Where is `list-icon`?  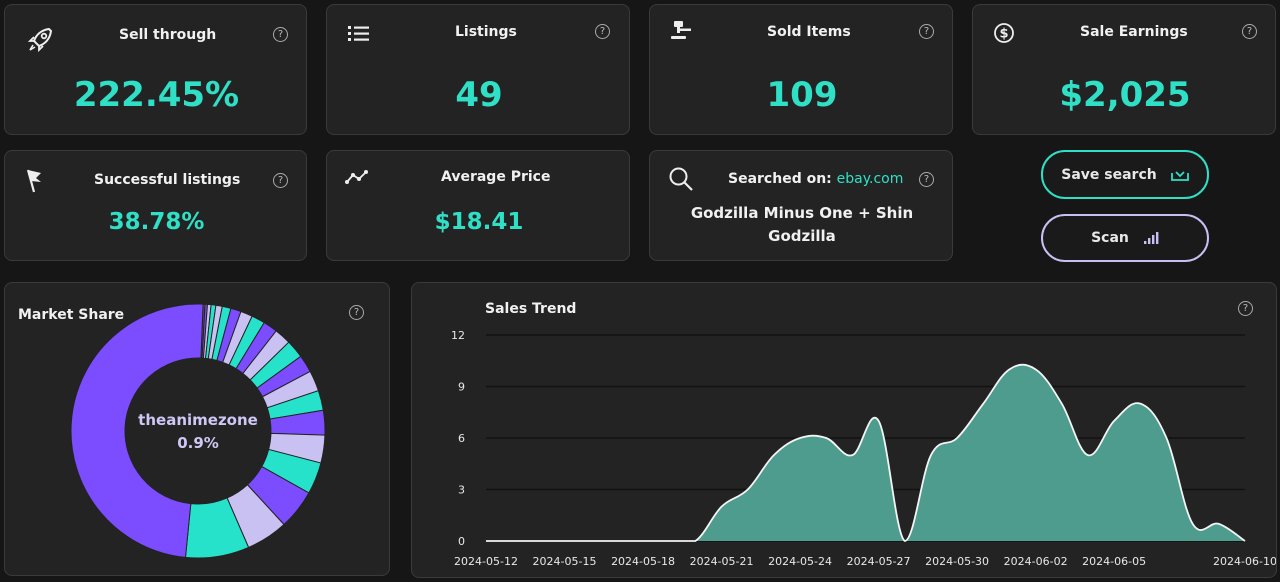
list-icon is located at coordinates (358, 33).